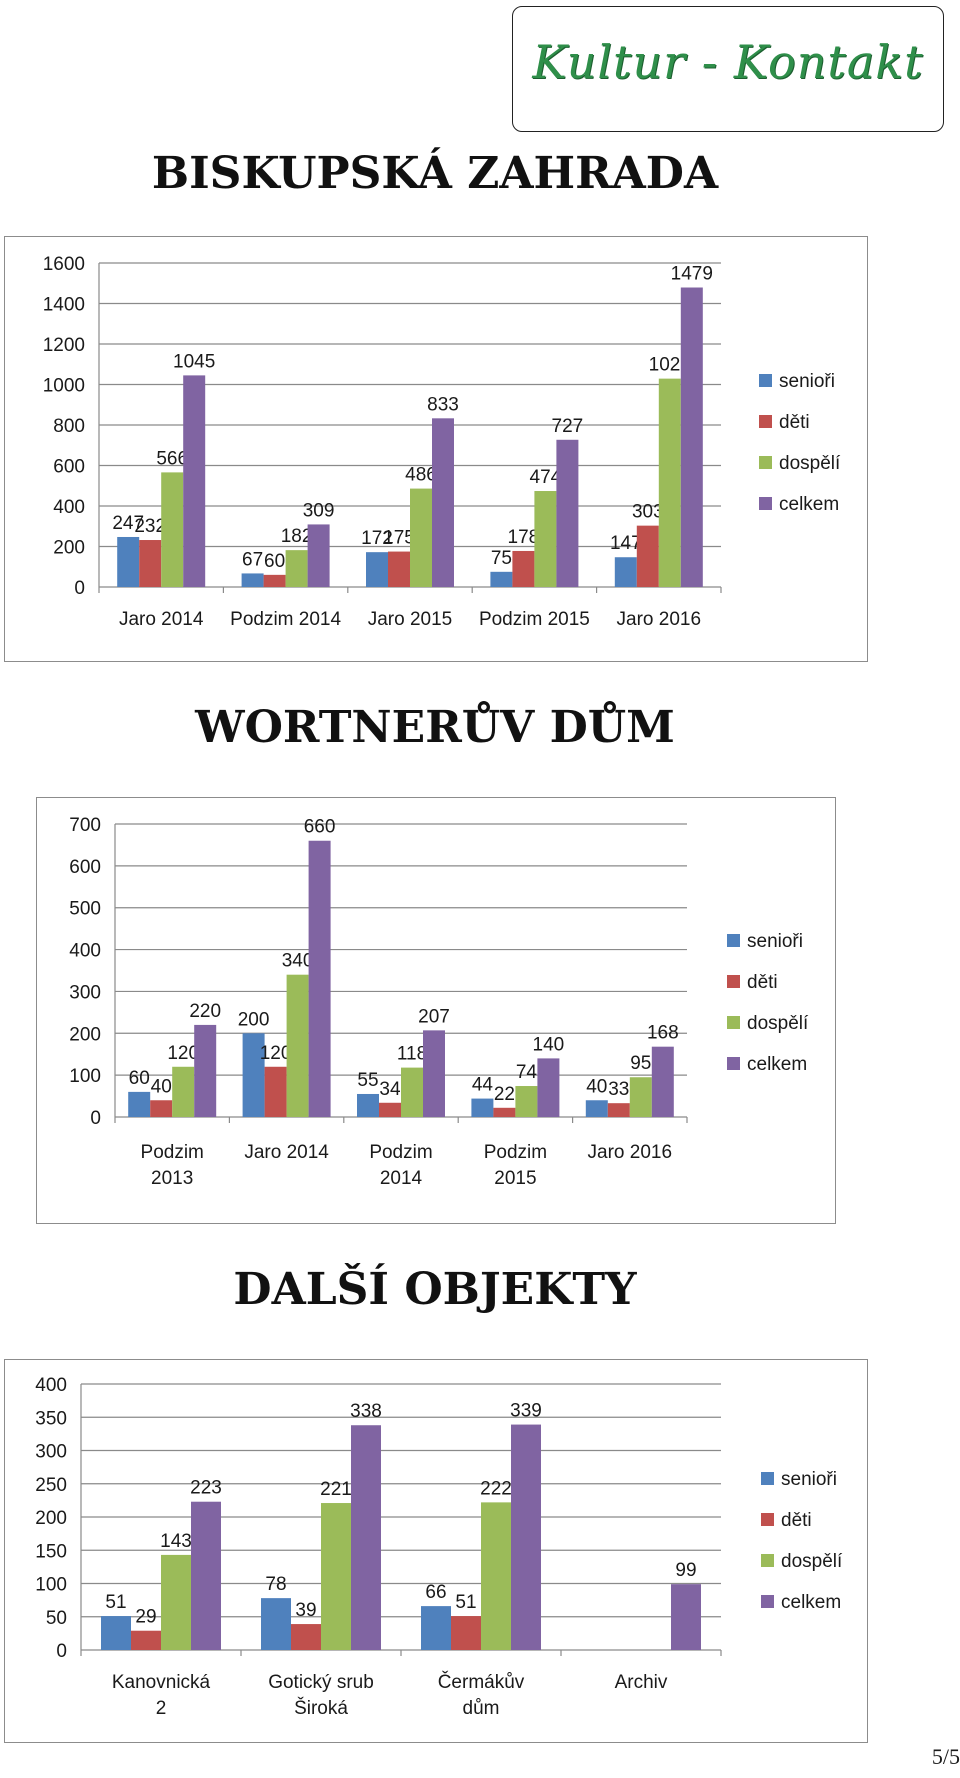  I want to click on bar-deti-podzim-2013, so click(161, 1108).